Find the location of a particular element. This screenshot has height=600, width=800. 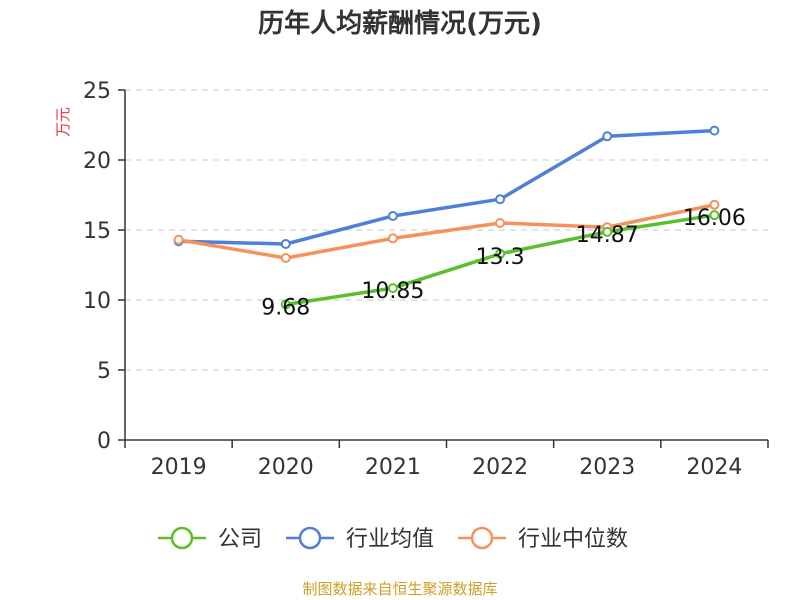

data-label: 10.85 is located at coordinates (392, 291).